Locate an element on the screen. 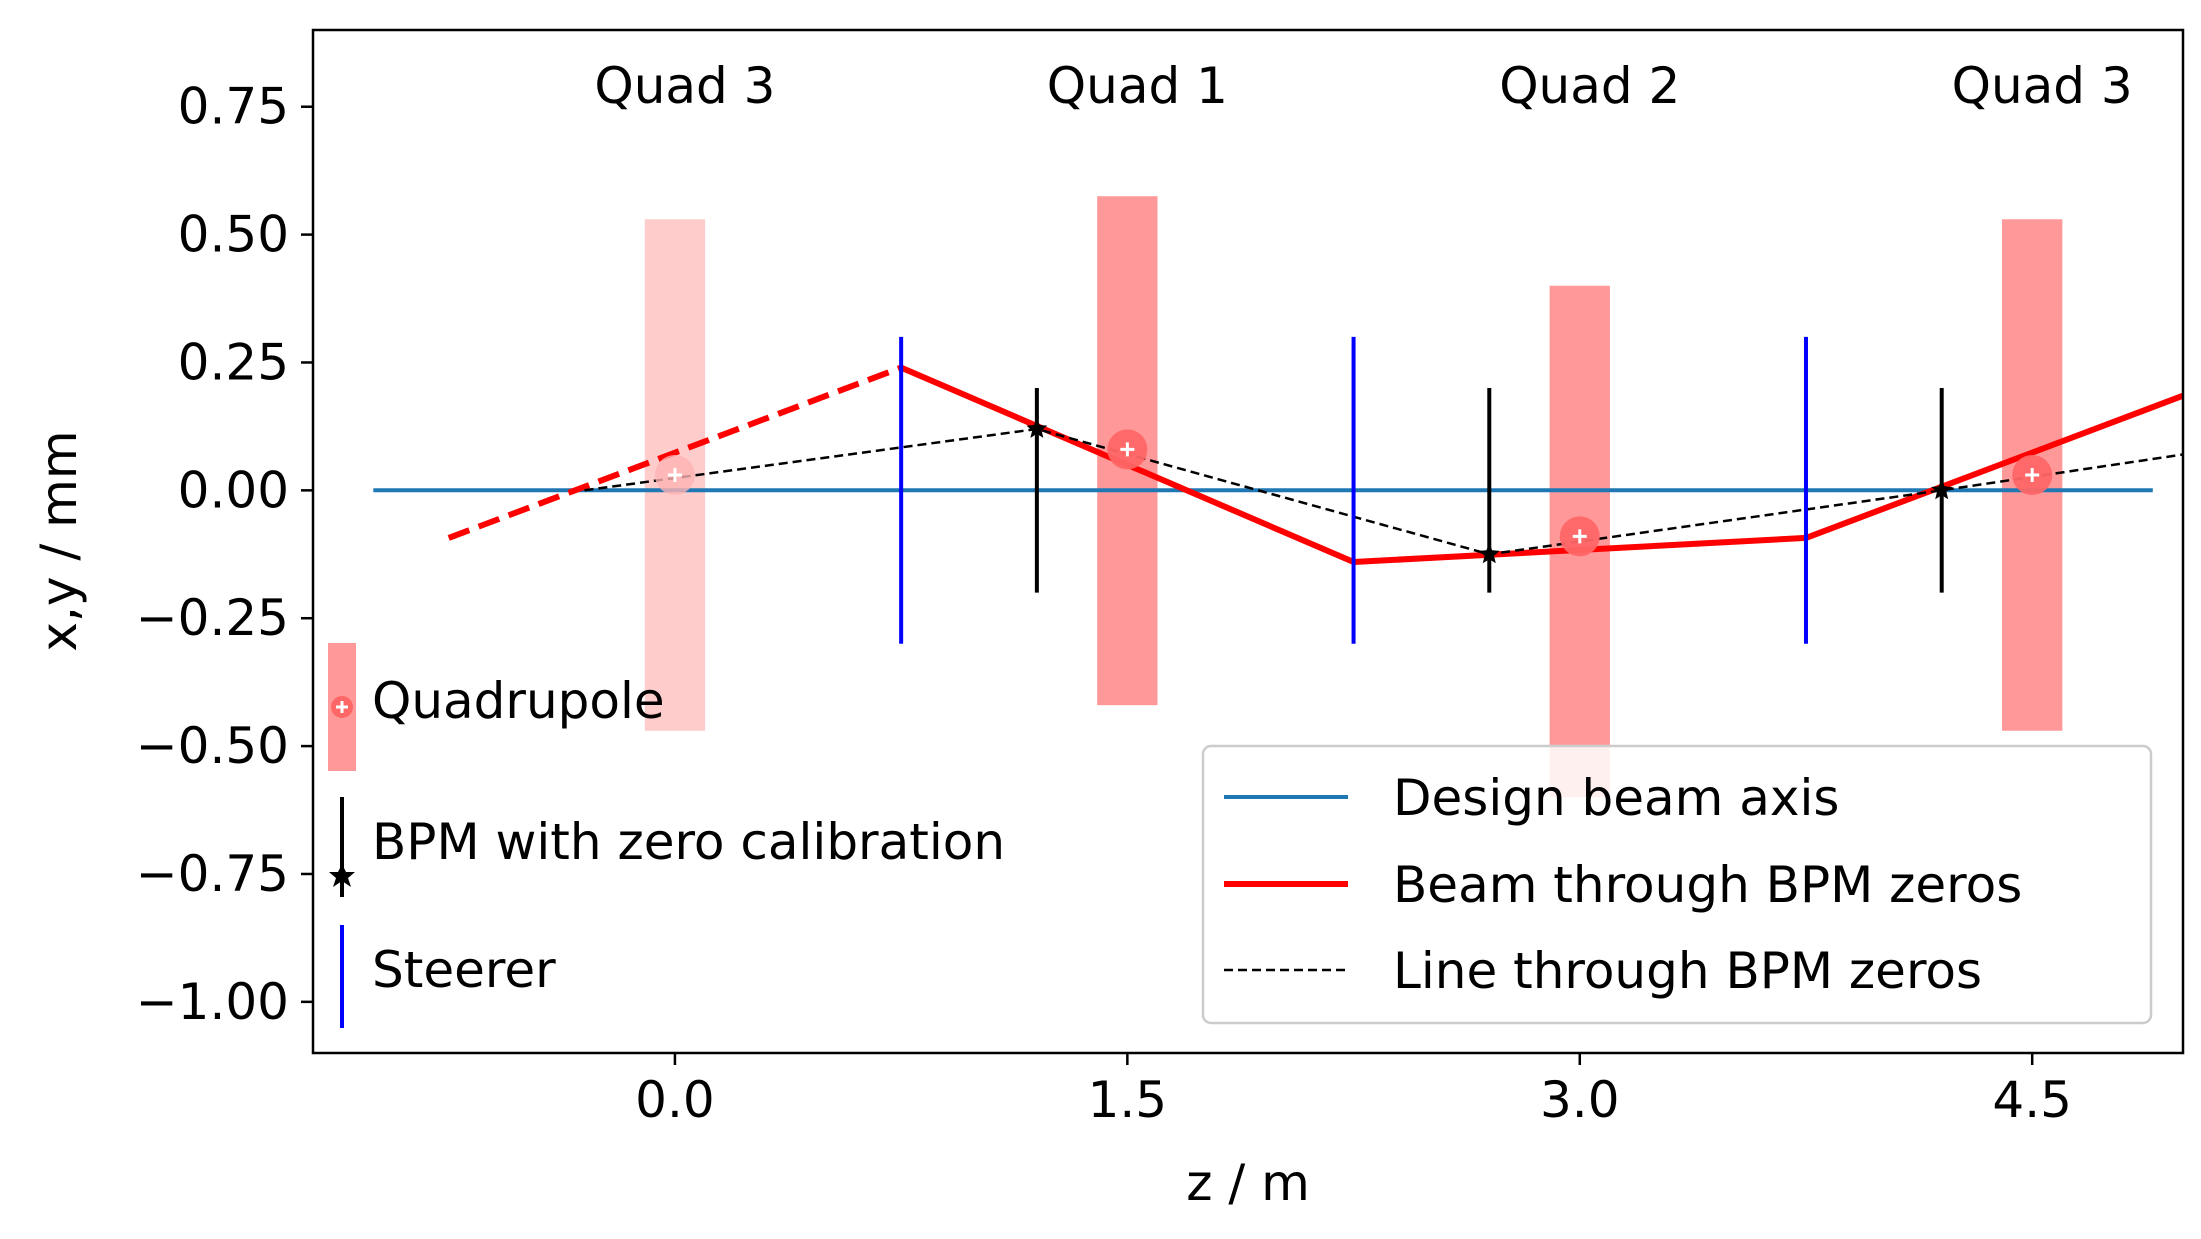 This screenshot has width=2201, height=1239. y-tick-label-2: 0.25 is located at coordinates (233, 362).